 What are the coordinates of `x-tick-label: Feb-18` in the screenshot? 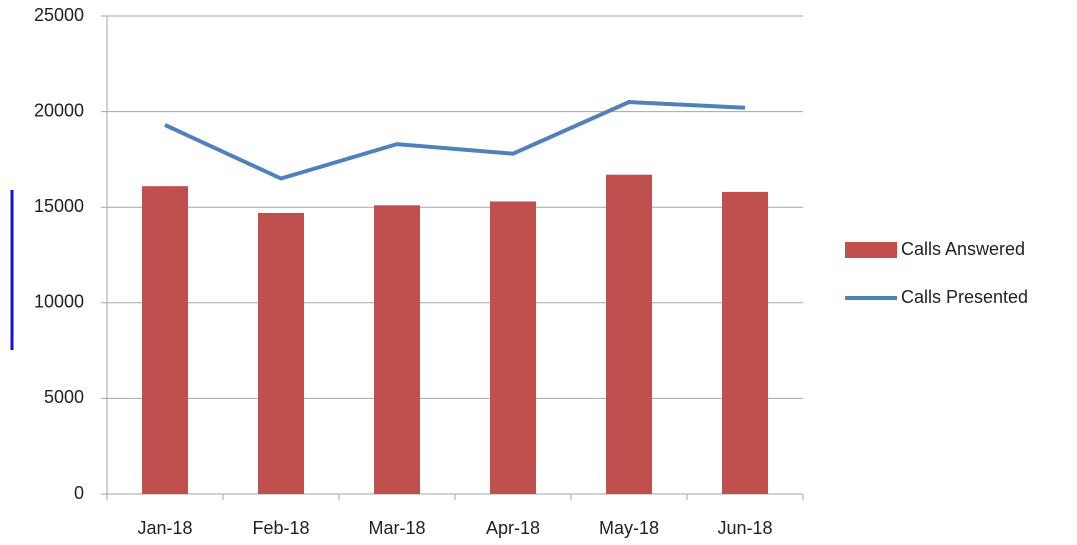 It's located at (280, 528).